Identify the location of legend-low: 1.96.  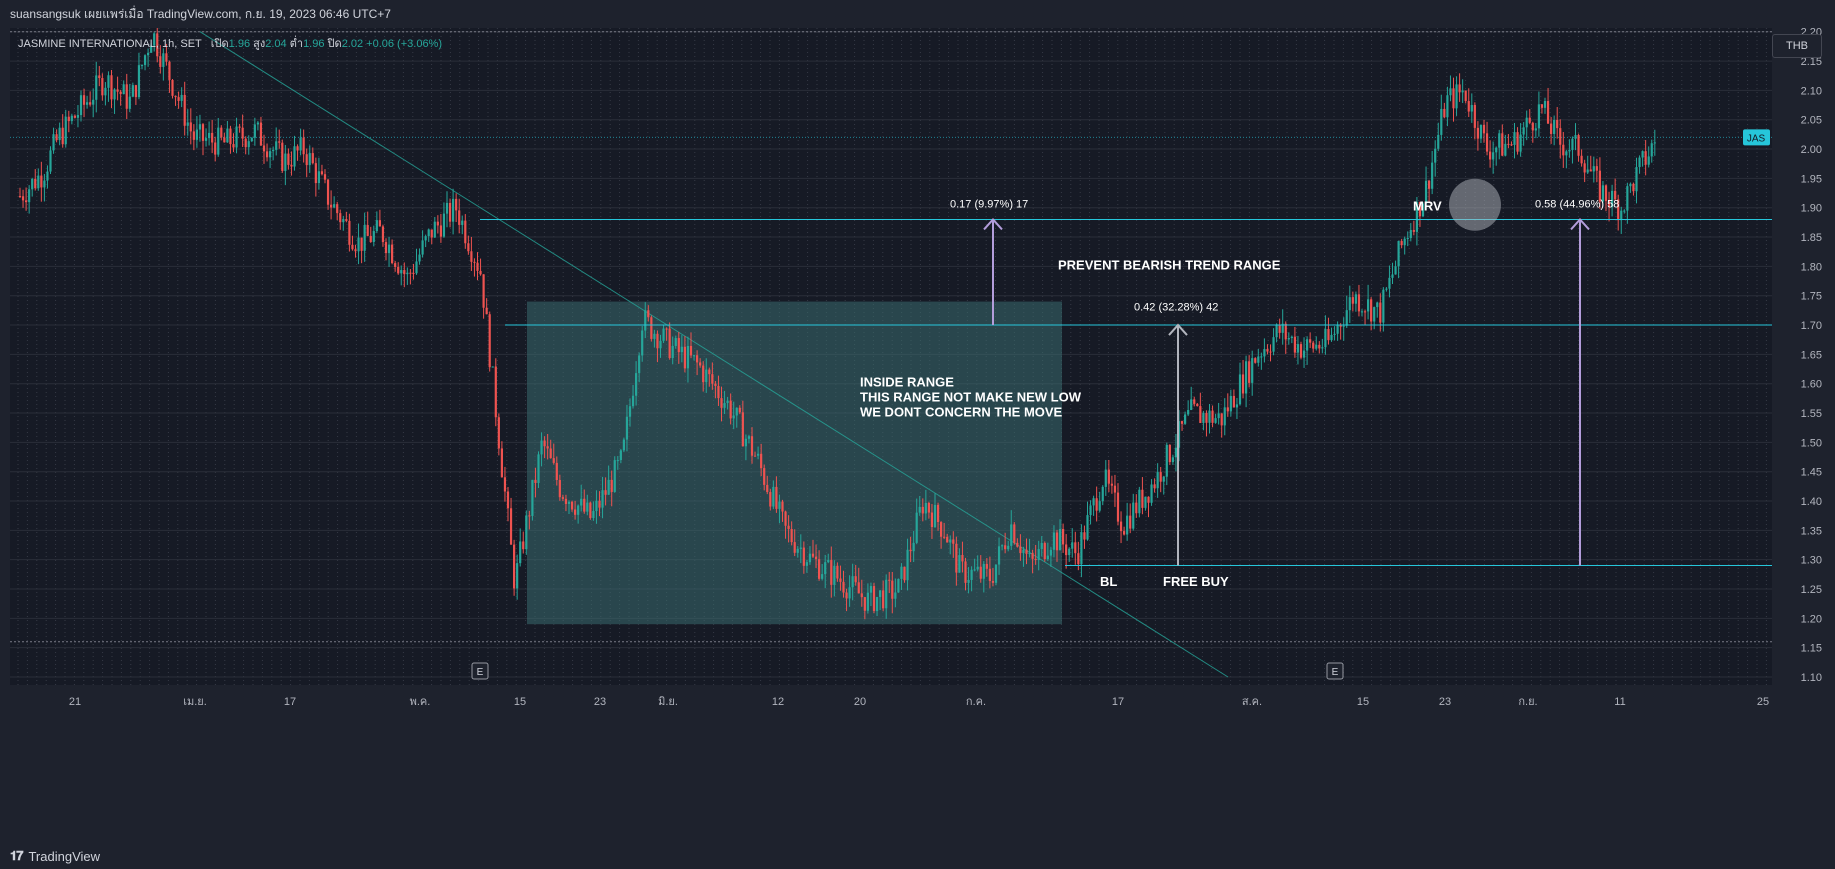
(314, 44).